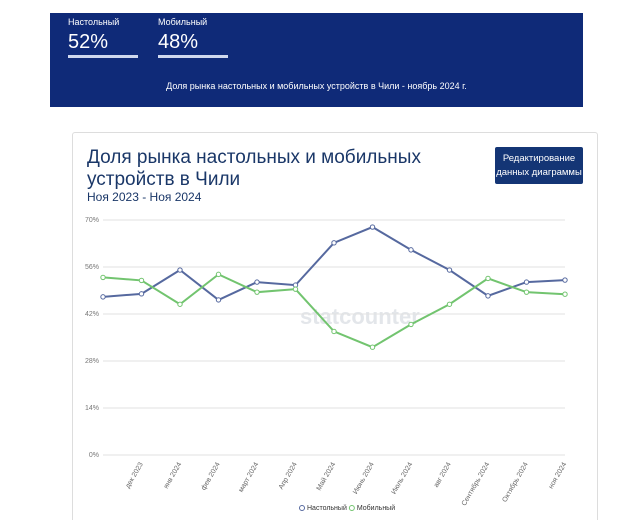 This screenshot has width=633, height=520. I want to click on y-tick-label: 42%, so click(92, 314).